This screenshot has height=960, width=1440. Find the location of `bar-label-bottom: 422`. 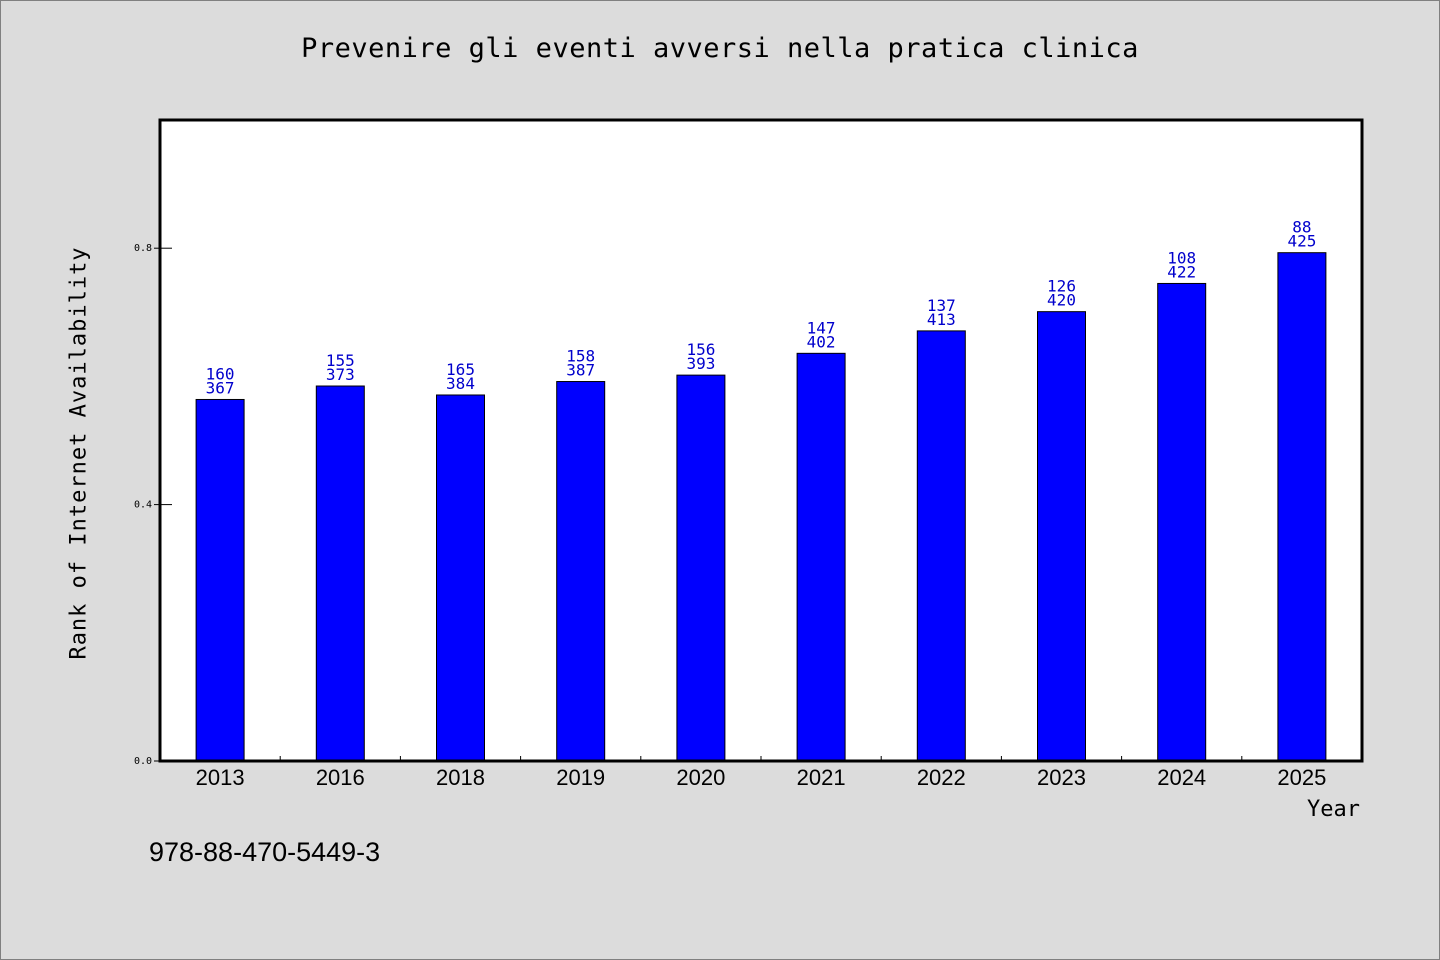

bar-label-bottom: 422 is located at coordinates (1181, 271).